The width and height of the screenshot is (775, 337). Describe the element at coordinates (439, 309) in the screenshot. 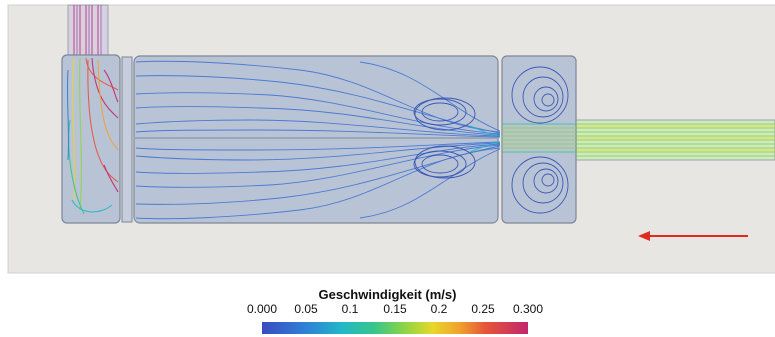

I see `legend-tick: 0.2` at that location.